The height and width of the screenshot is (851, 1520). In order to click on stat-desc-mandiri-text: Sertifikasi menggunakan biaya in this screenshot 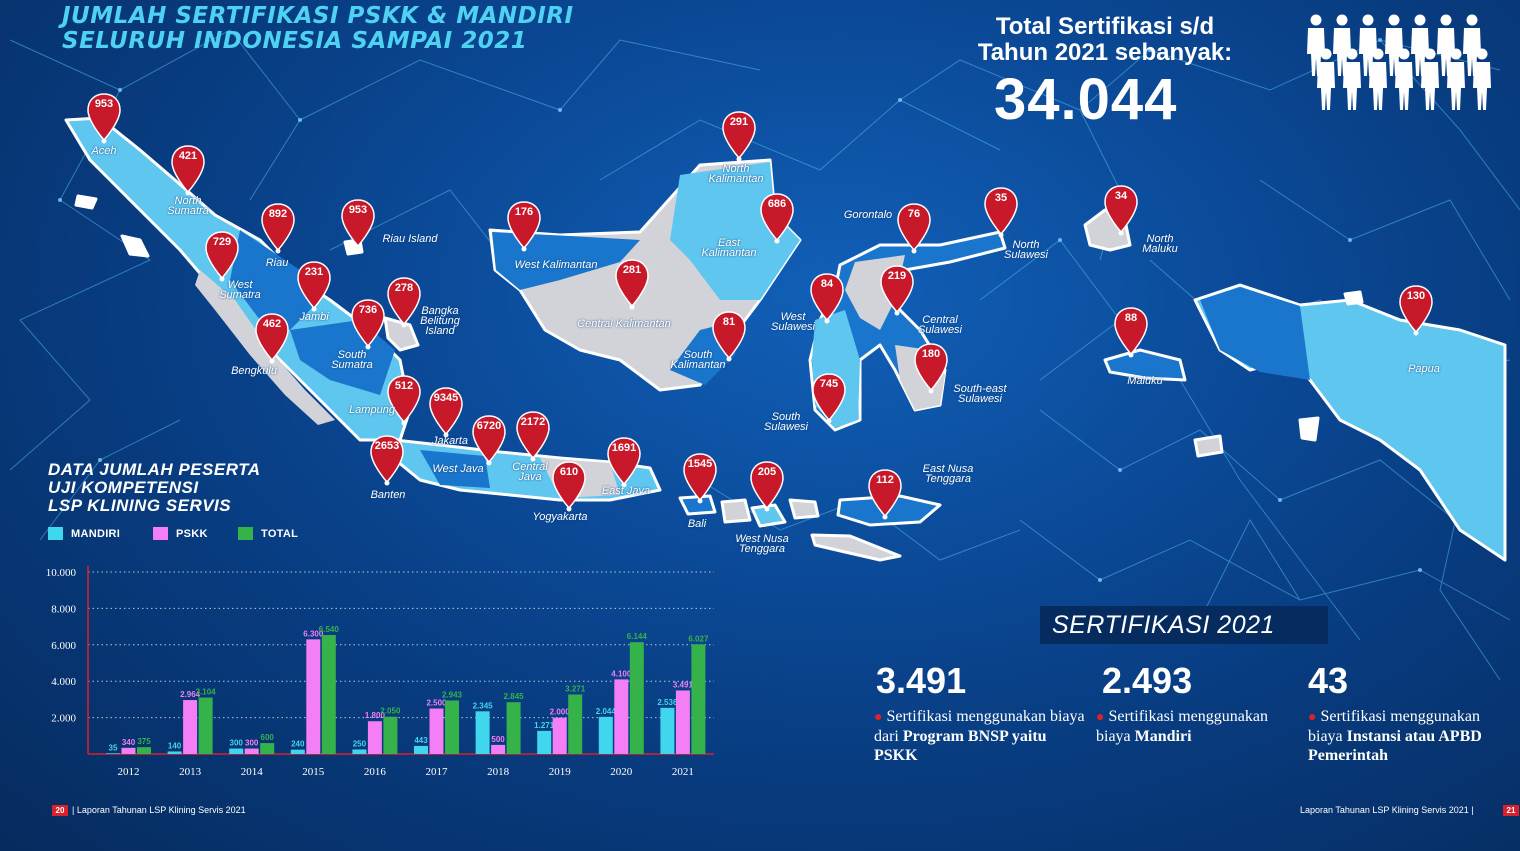, I will do `click(1182, 726)`.